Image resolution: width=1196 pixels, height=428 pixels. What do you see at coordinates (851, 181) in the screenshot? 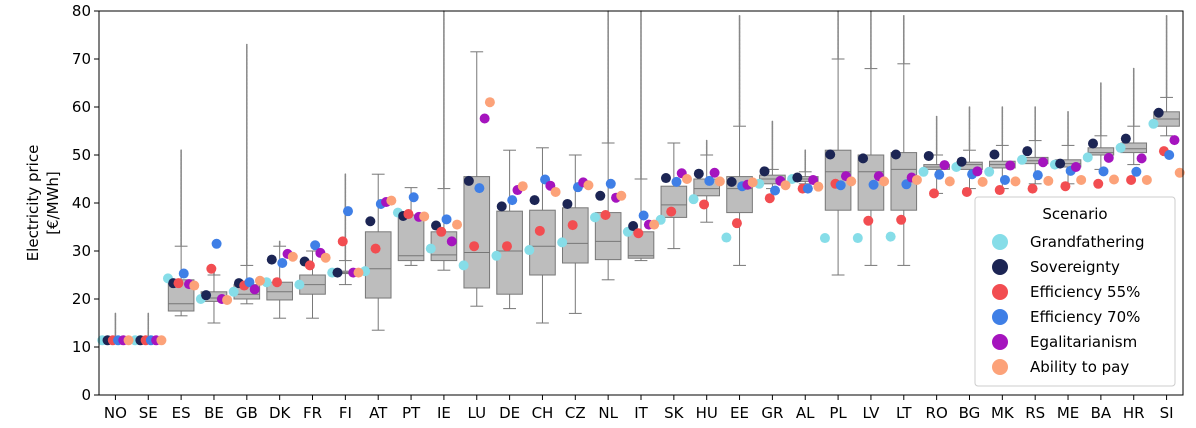
I see `point-pl` at bounding box center [851, 181].